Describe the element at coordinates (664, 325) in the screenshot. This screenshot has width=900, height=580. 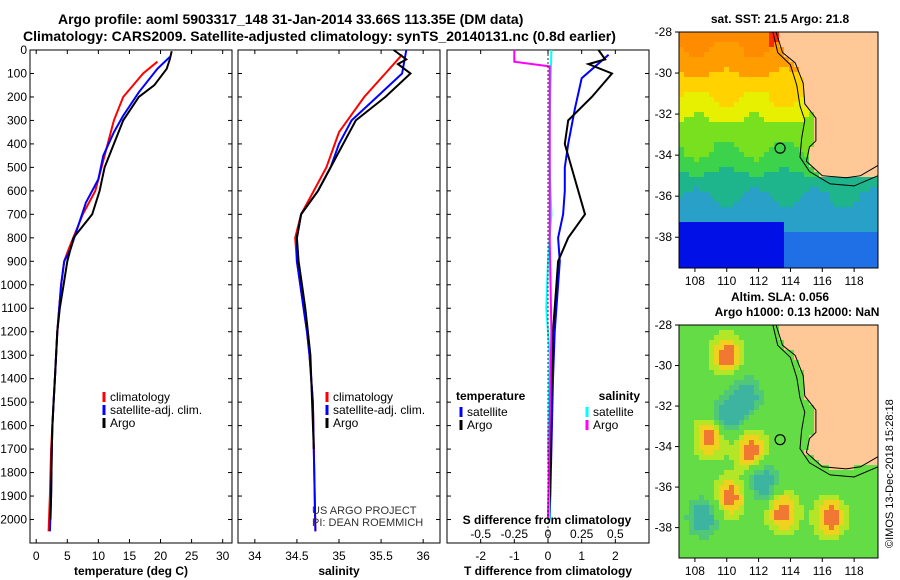
I see `map-y-tick-label: -28` at that location.